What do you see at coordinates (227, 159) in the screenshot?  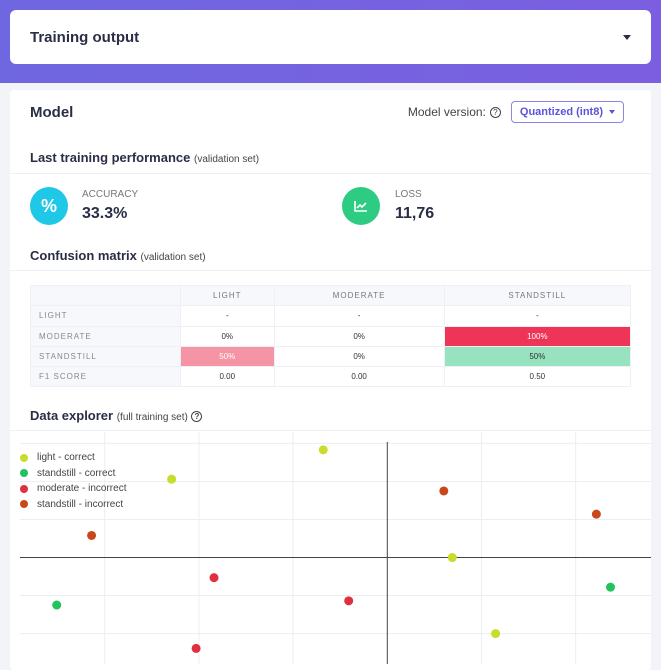 I see `performance-subtitle: (validation set)` at bounding box center [227, 159].